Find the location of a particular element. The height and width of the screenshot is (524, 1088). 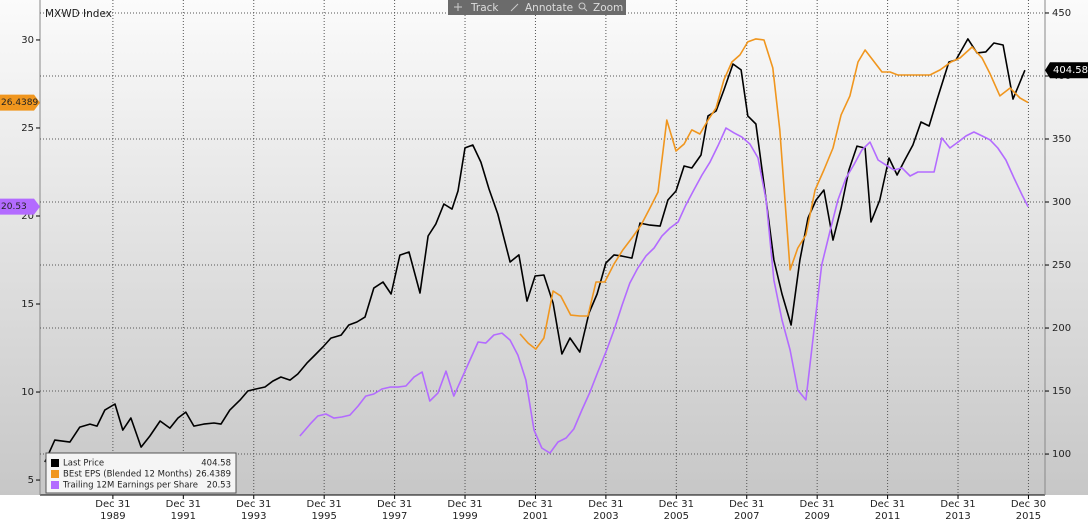

track-button: Track is located at coordinates (476, 8).